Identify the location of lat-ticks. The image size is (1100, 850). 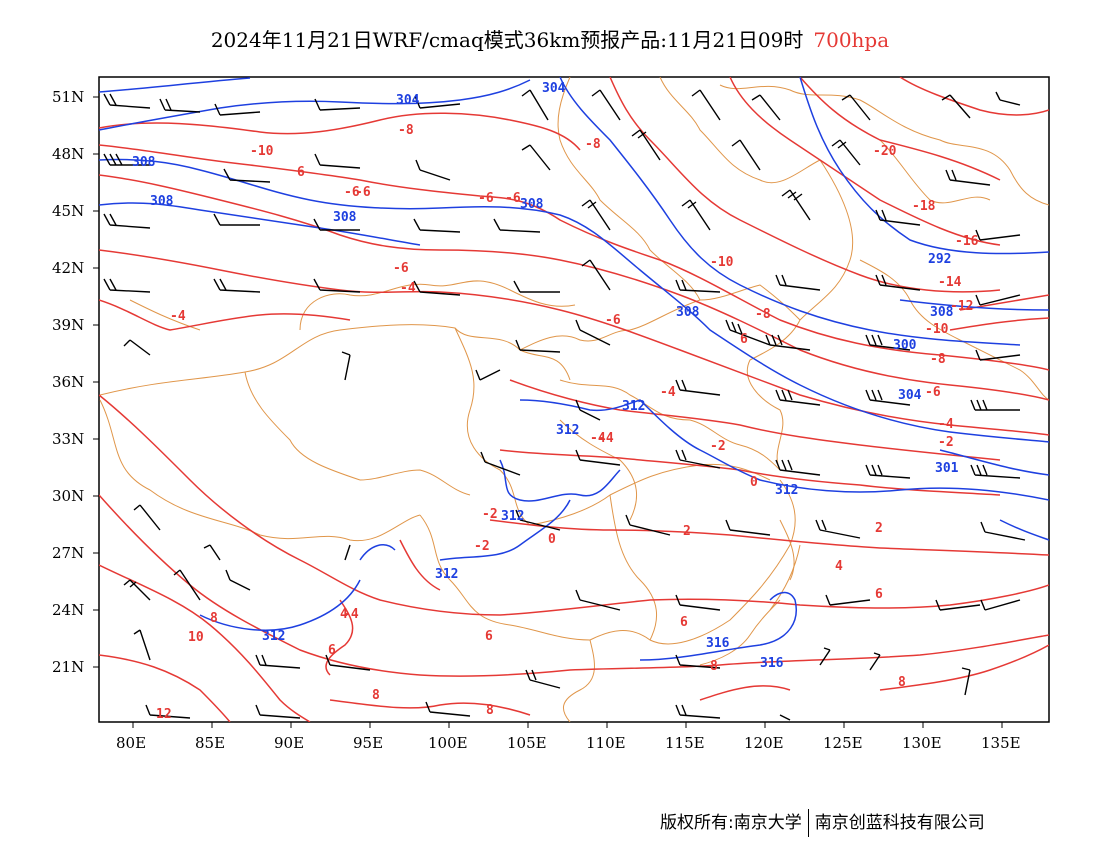
(96, 382).